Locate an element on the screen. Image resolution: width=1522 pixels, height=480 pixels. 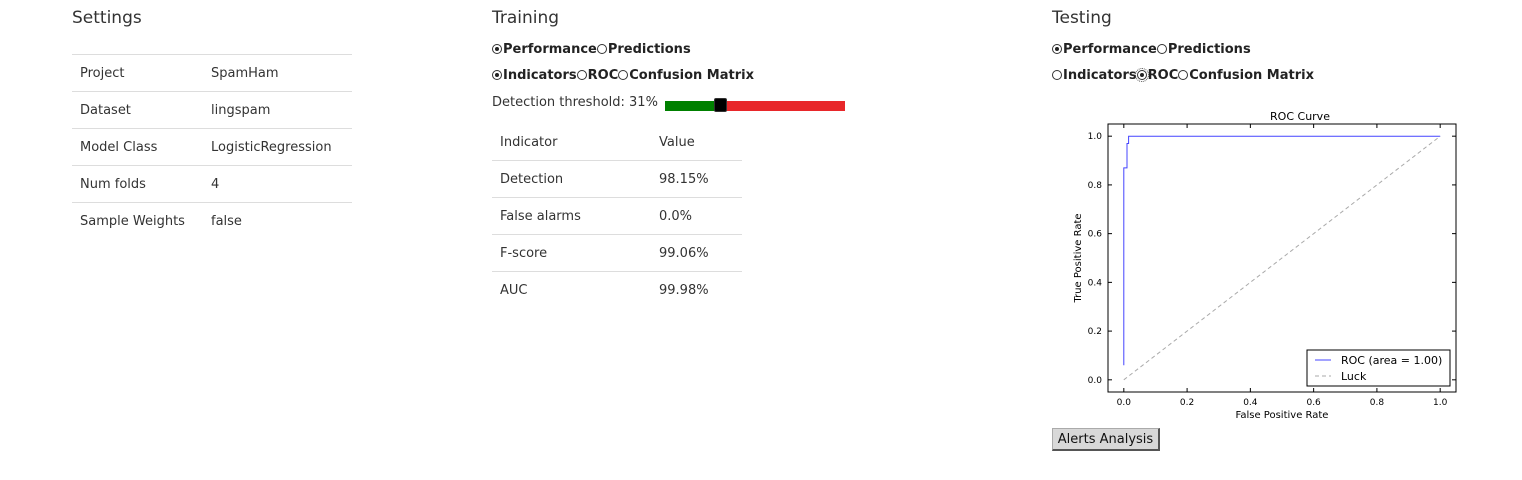
testing-radio-predictions: Predictions is located at coordinates (1203, 49).